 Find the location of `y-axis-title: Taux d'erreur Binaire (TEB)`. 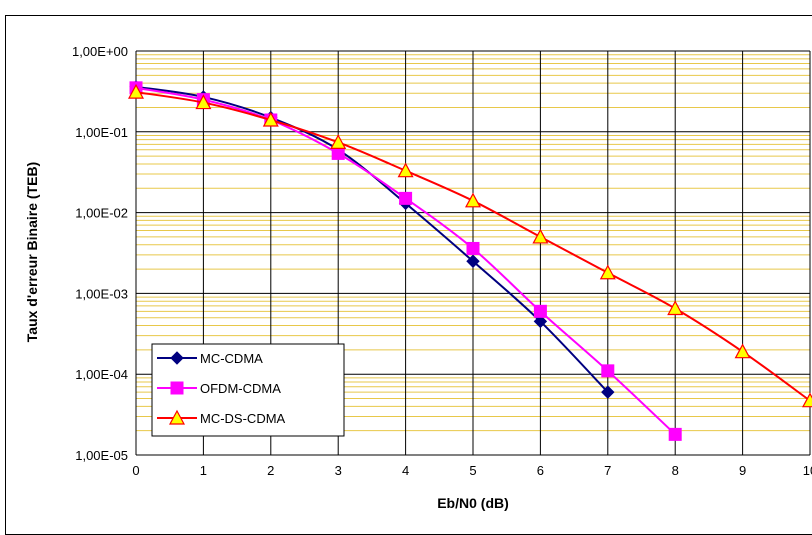

y-axis-title: Taux d'erreur Binaire (TEB) is located at coordinates (32, 252).